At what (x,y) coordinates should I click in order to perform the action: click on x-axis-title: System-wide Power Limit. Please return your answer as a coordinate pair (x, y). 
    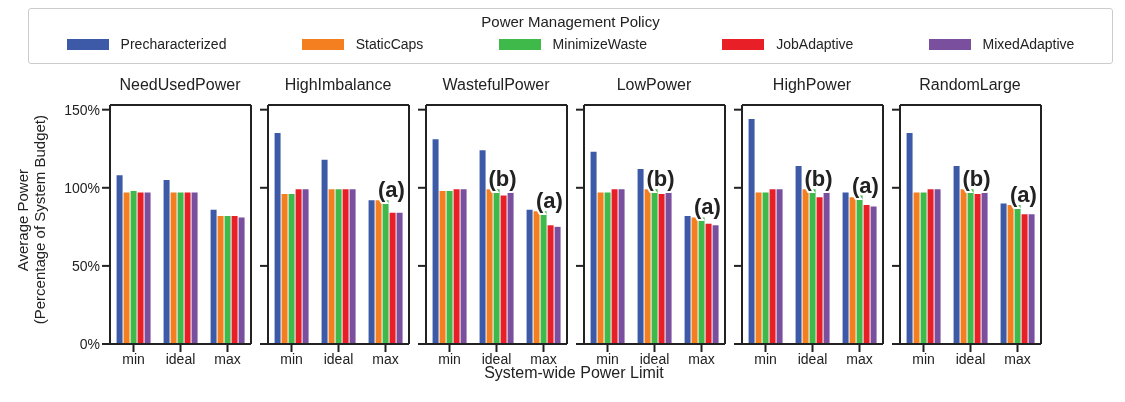
    Looking at the image, I should click on (574, 372).